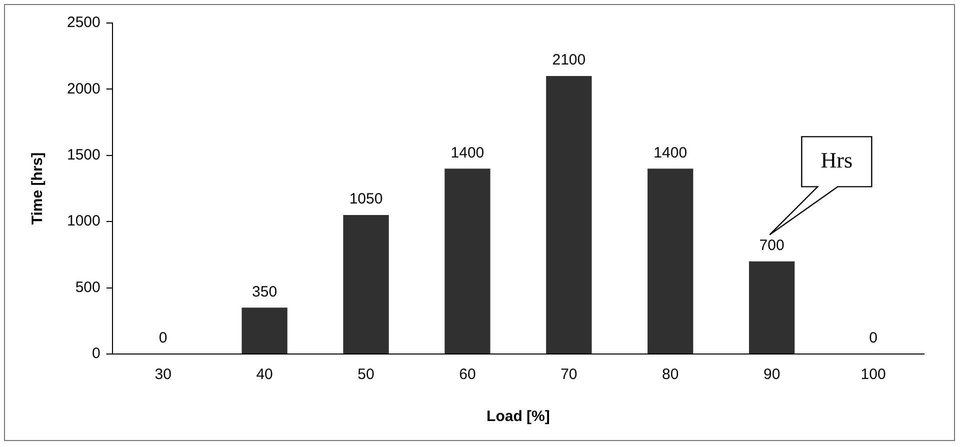 The width and height of the screenshot is (961, 447). I want to click on y-tick-label: 1500, so click(83, 155).